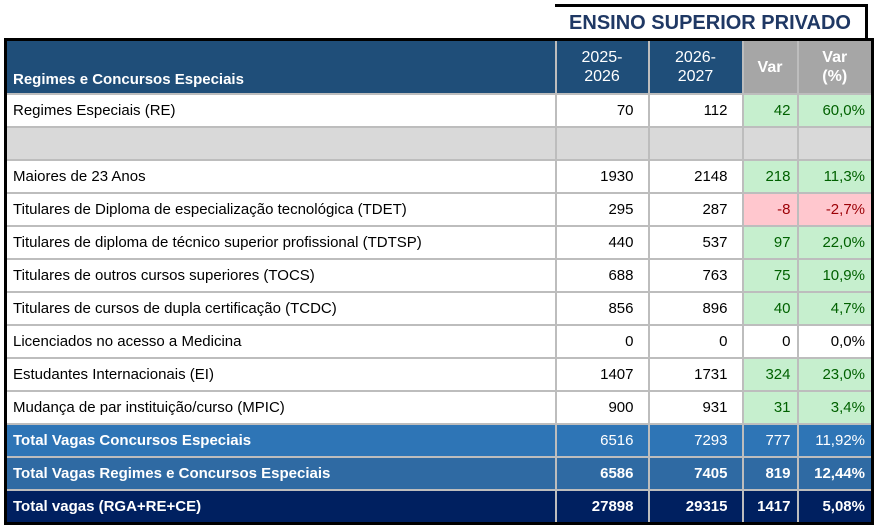 Image resolution: width=875 pixels, height=525 pixels. I want to click on header-var-pct: Var (%), so click(835, 67).